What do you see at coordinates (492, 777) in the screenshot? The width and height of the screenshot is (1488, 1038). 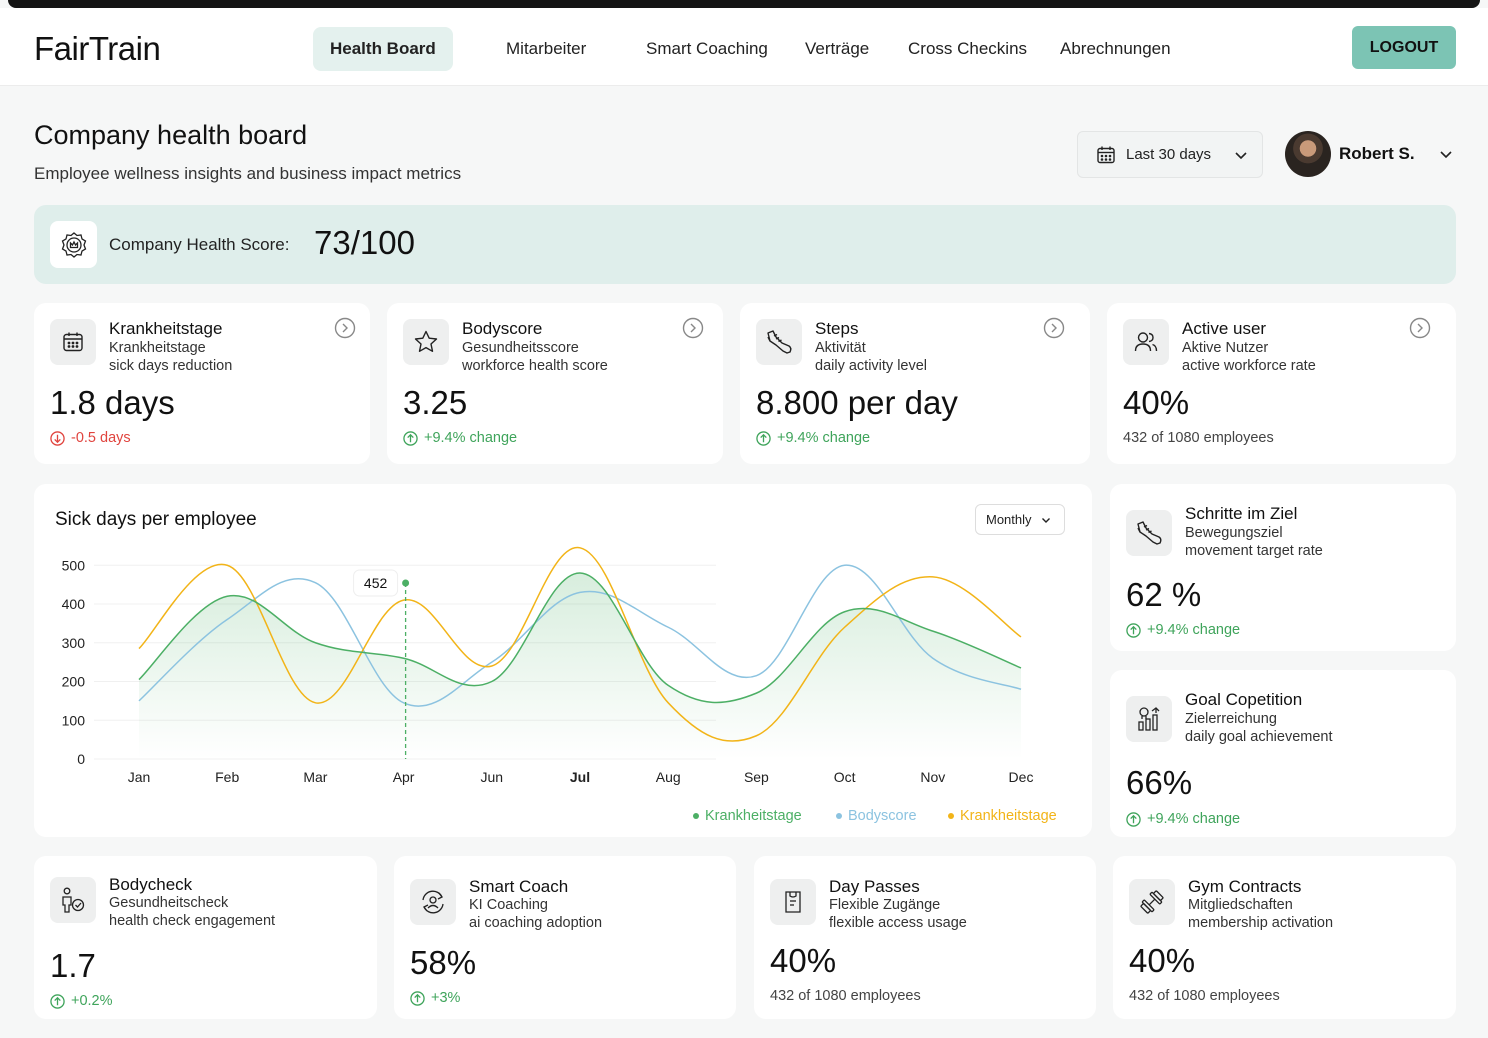 I see `x-tick-label: Jun` at bounding box center [492, 777].